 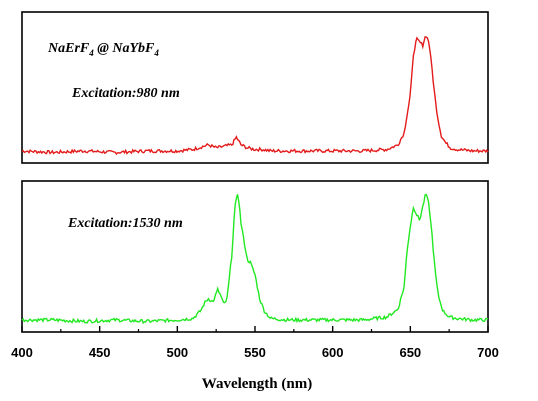 What do you see at coordinates (100, 352) in the screenshot?
I see `x-tick-label: 450` at bounding box center [100, 352].